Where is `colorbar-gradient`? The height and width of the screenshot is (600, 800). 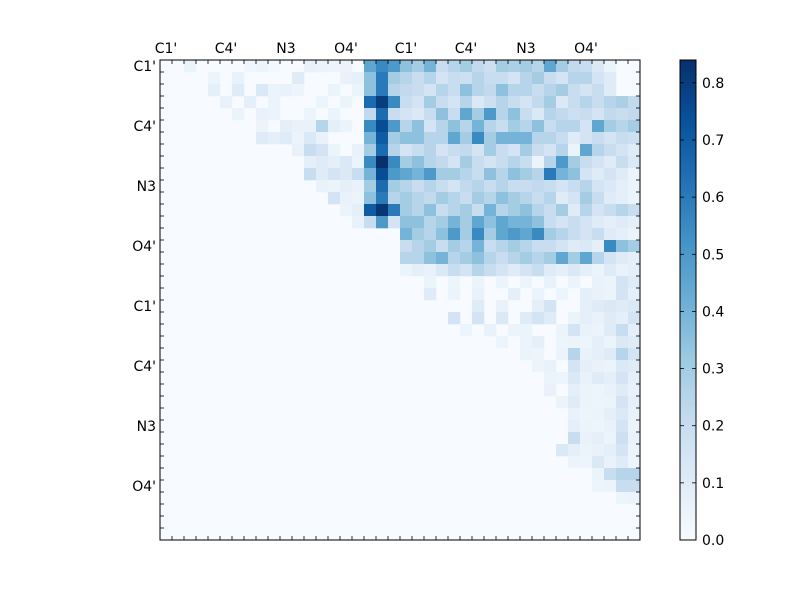 colorbar-gradient is located at coordinates (688, 300).